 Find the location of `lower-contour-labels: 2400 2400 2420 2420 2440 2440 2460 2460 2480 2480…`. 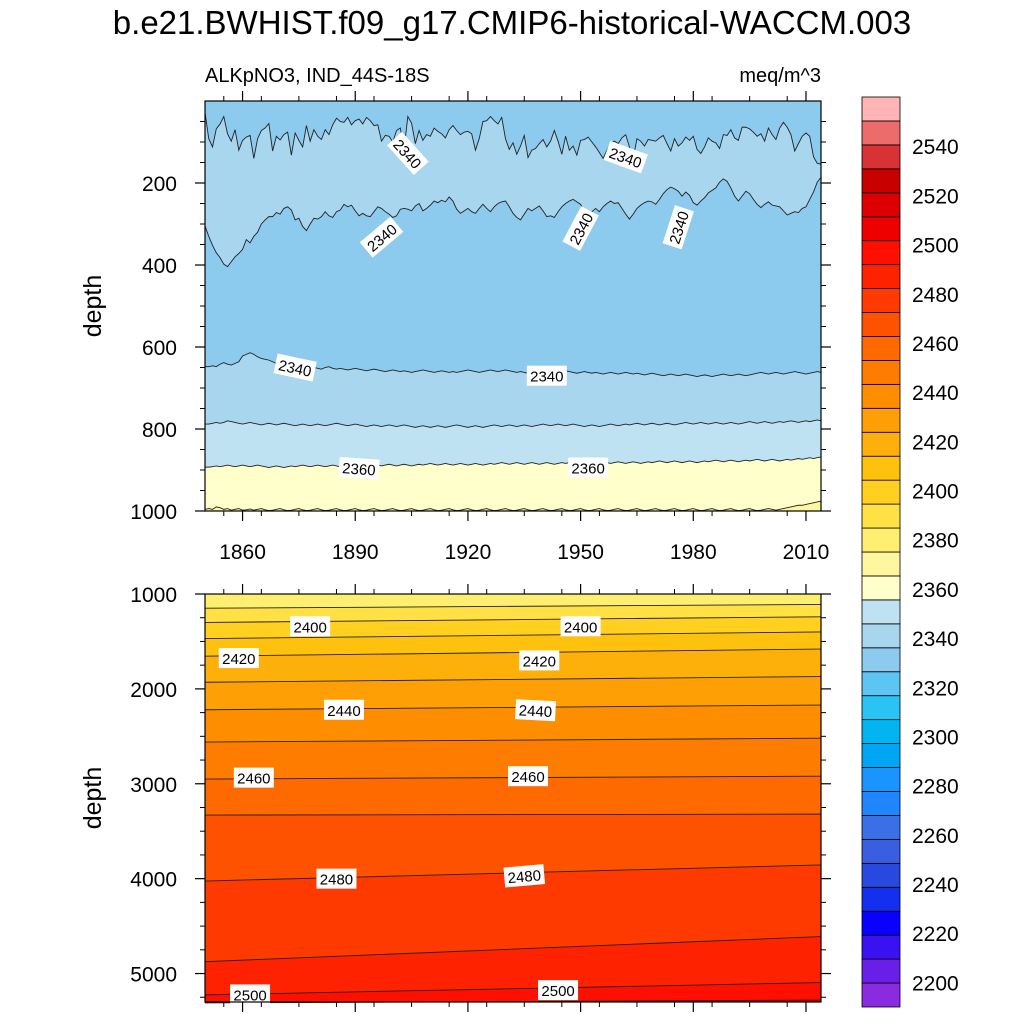

lower-contour-labels: 2400 2400 2420 2420 2440 2440 2460 2460 2480 2480… is located at coordinates (409, 810).